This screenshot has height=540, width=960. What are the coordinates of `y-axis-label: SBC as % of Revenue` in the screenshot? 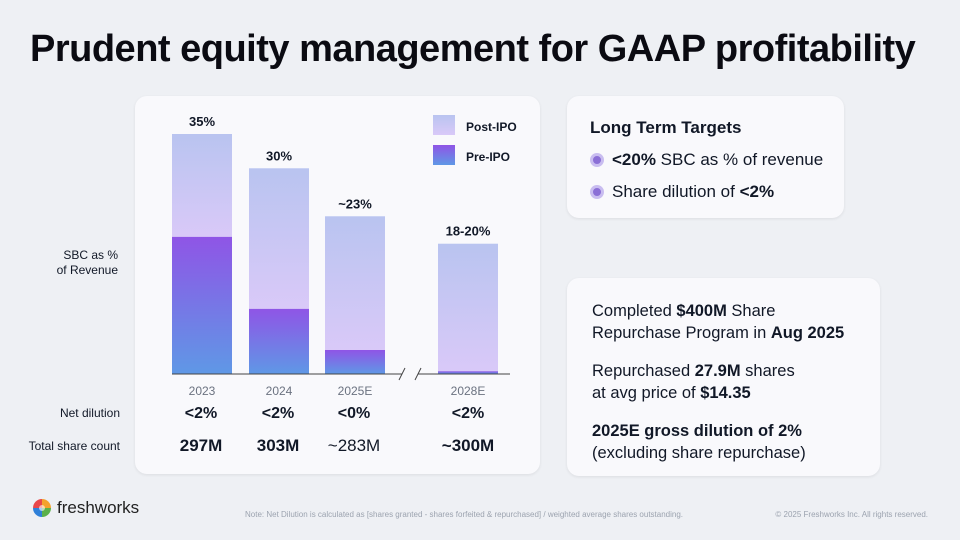 It's located at (69, 263).